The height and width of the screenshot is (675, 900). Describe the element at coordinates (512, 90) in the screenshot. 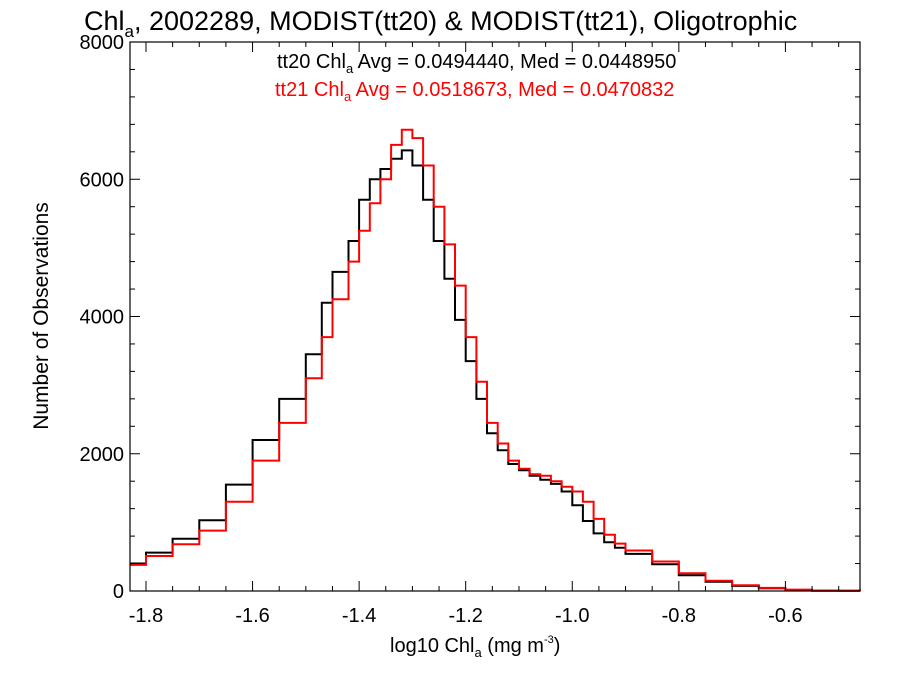

I see `annotation-tt21-post: Avg = 0.0518673, Med = 0.0470832` at that location.